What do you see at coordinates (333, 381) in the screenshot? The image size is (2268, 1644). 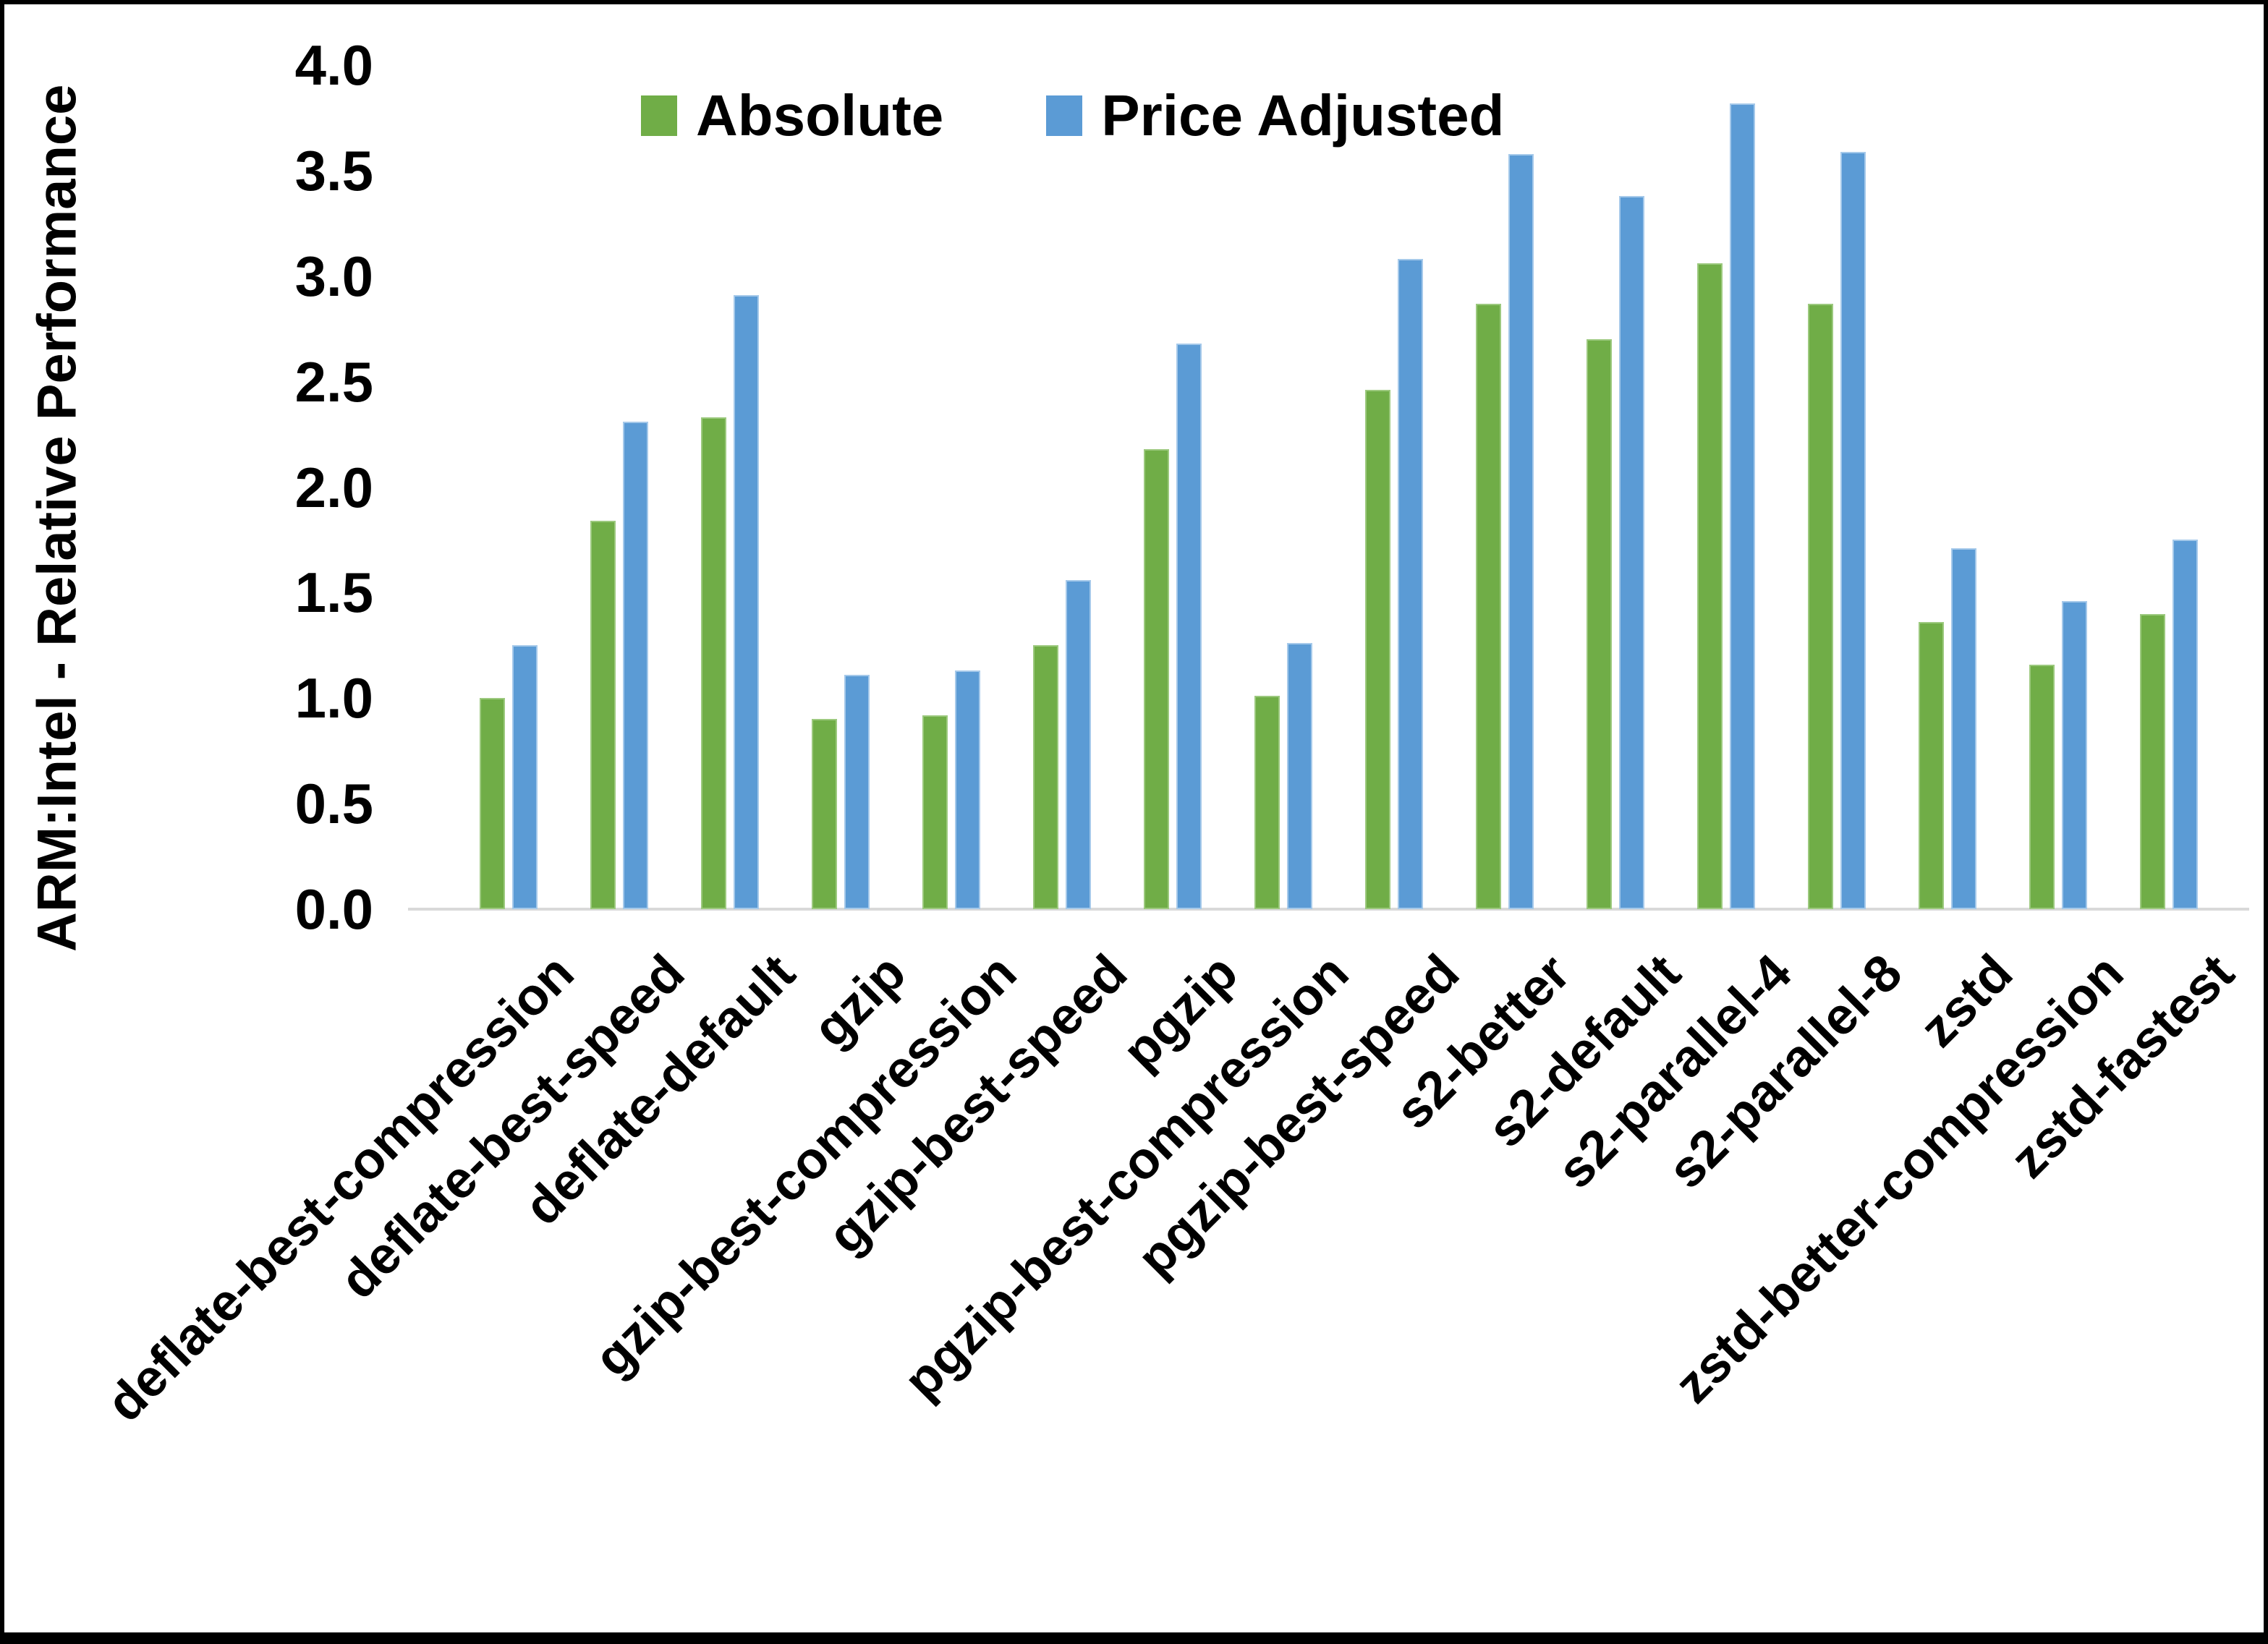 I see `y-tick-label: 2.5` at bounding box center [333, 381].